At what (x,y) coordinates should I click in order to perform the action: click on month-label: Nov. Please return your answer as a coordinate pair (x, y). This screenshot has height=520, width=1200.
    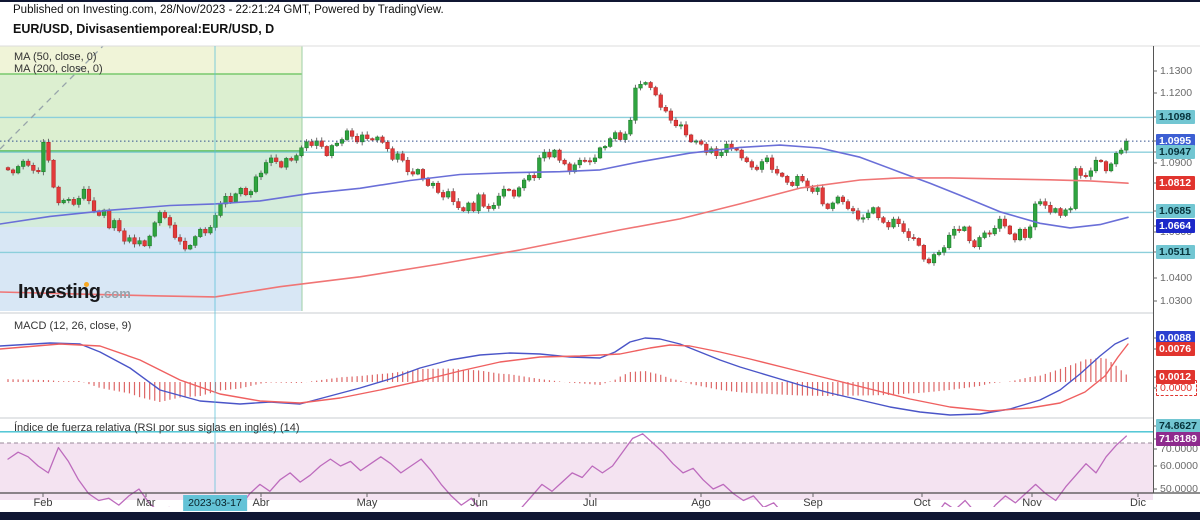
    Looking at the image, I should click on (1032, 503).